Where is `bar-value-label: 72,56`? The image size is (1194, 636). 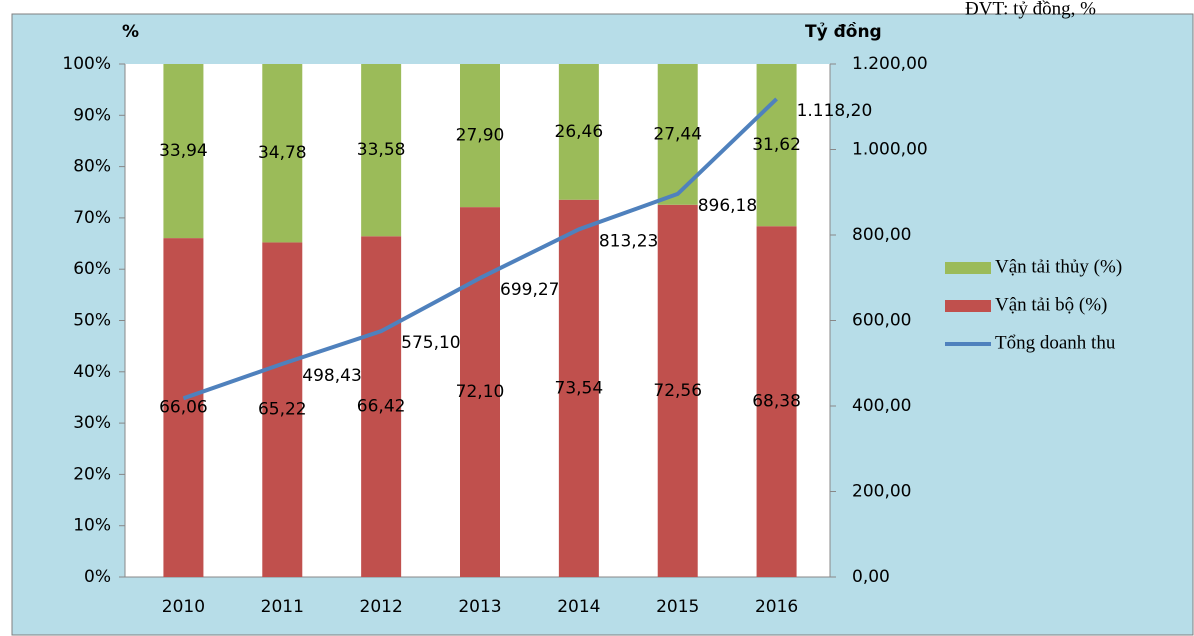
bar-value-label: 72,56 is located at coordinates (677, 391).